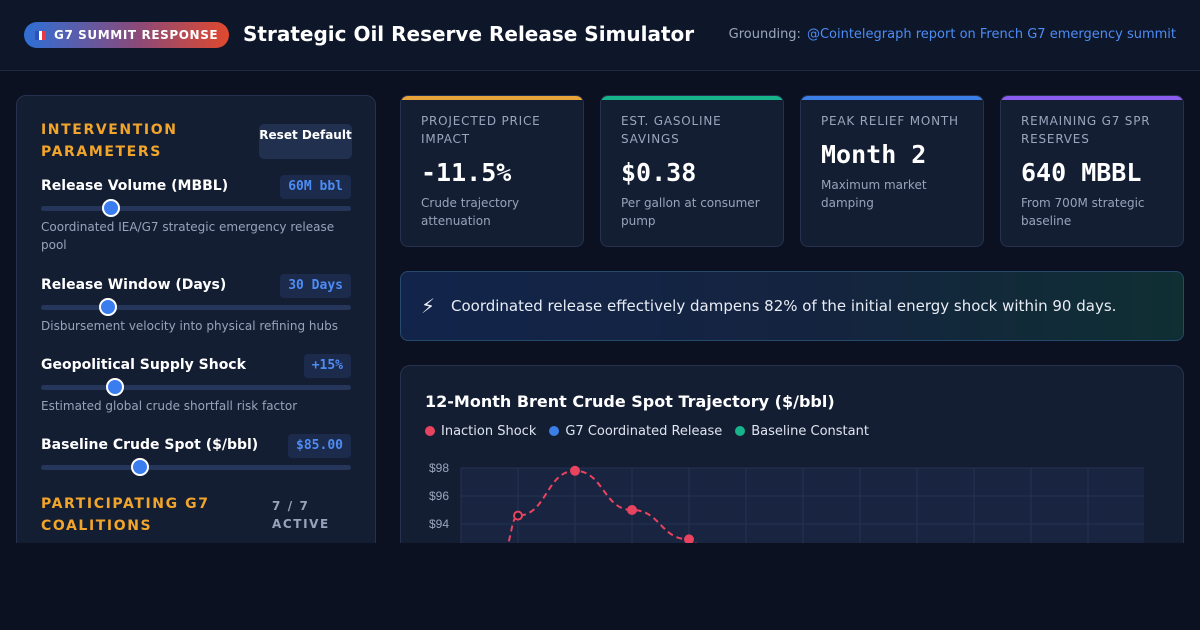 The width and height of the screenshot is (1200, 630). I want to click on france-flag-icon, so click(40, 31).